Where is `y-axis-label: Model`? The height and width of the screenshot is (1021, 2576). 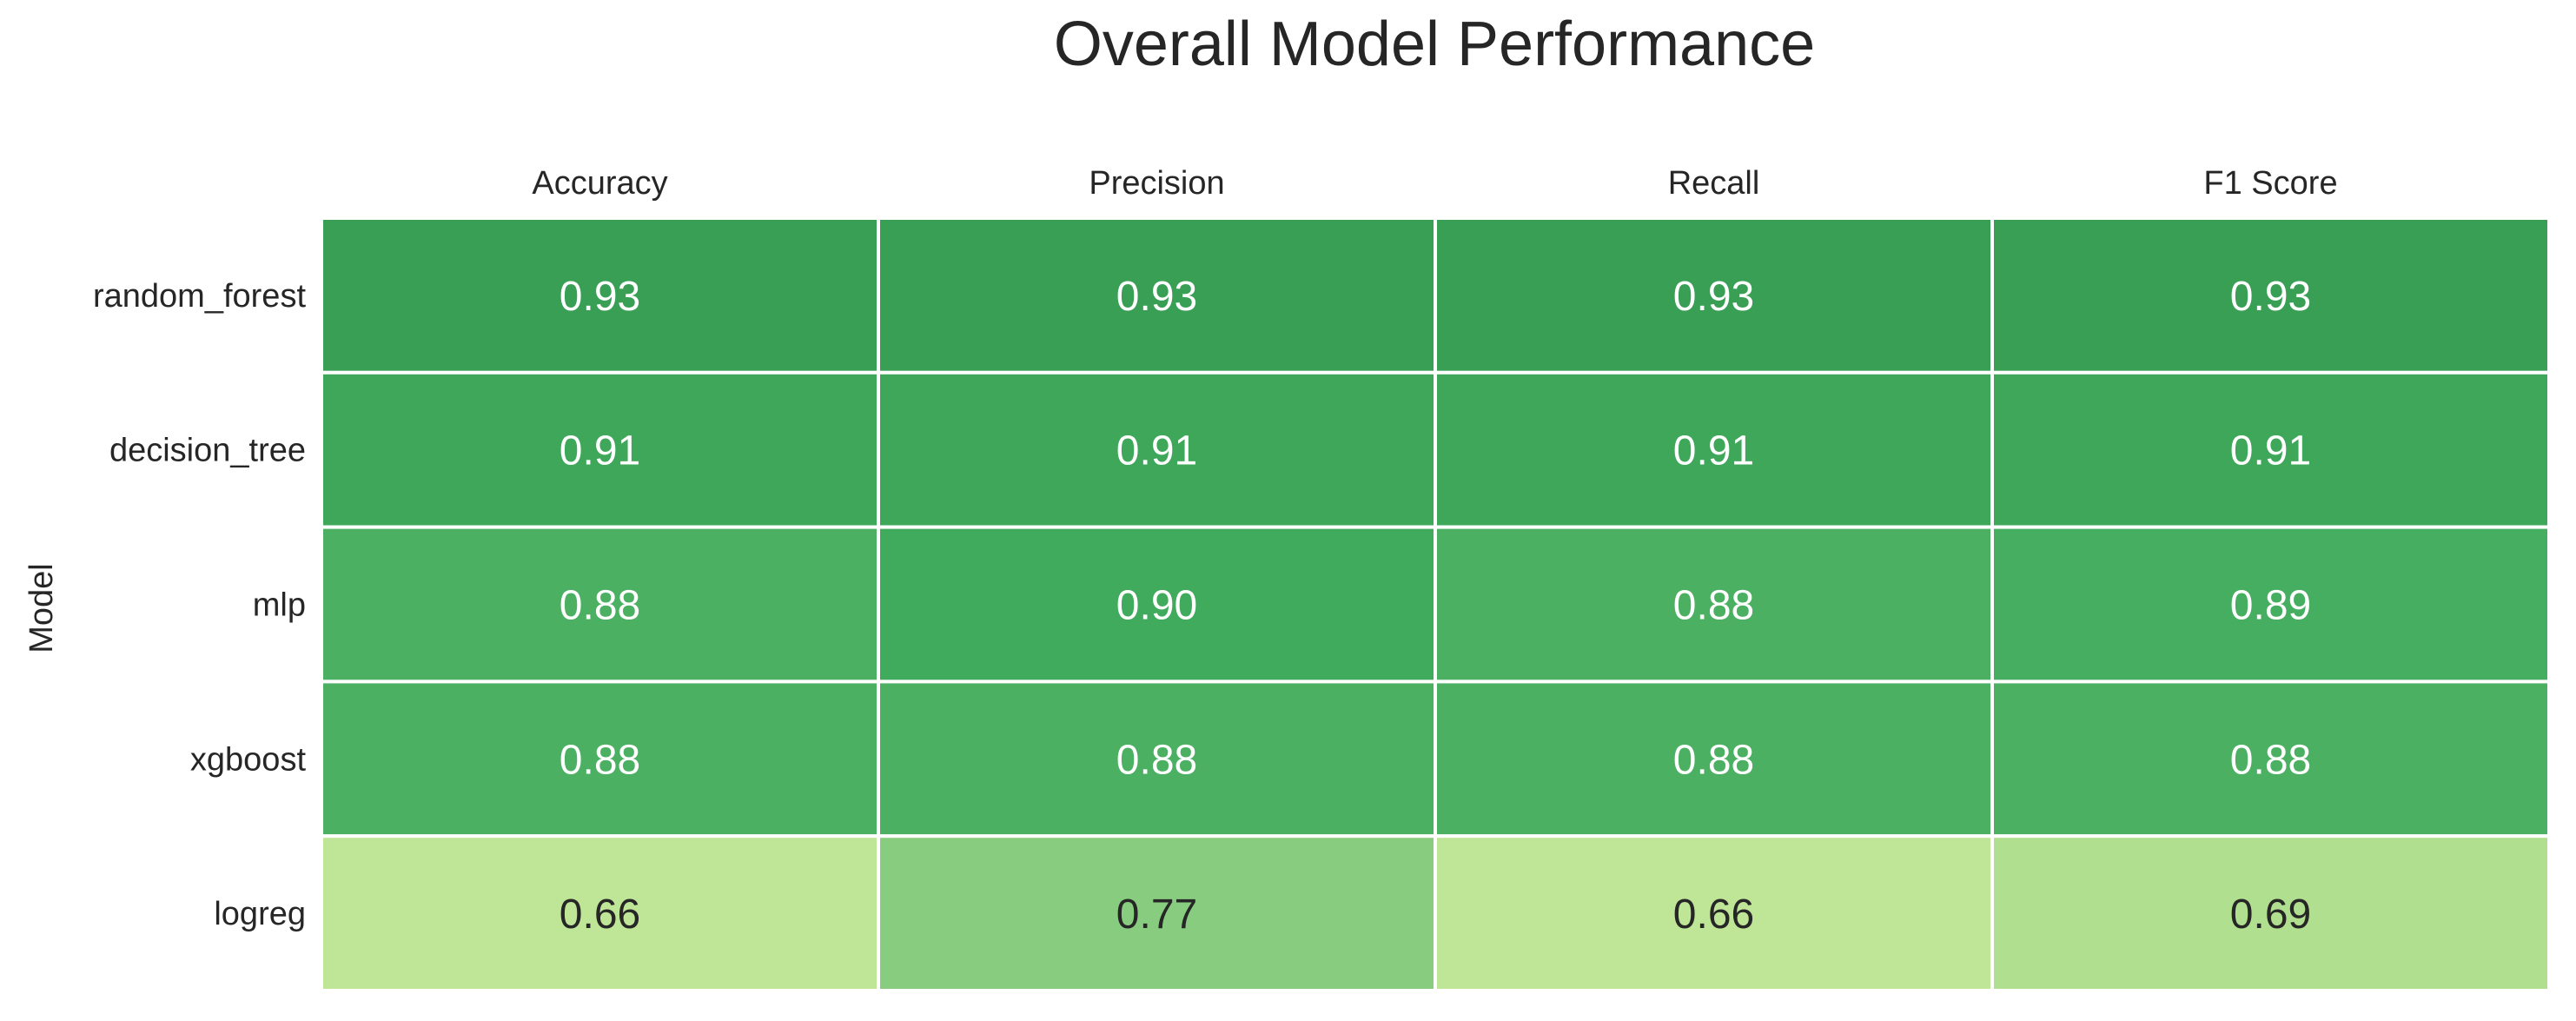
y-axis-label: Model is located at coordinates (41, 608).